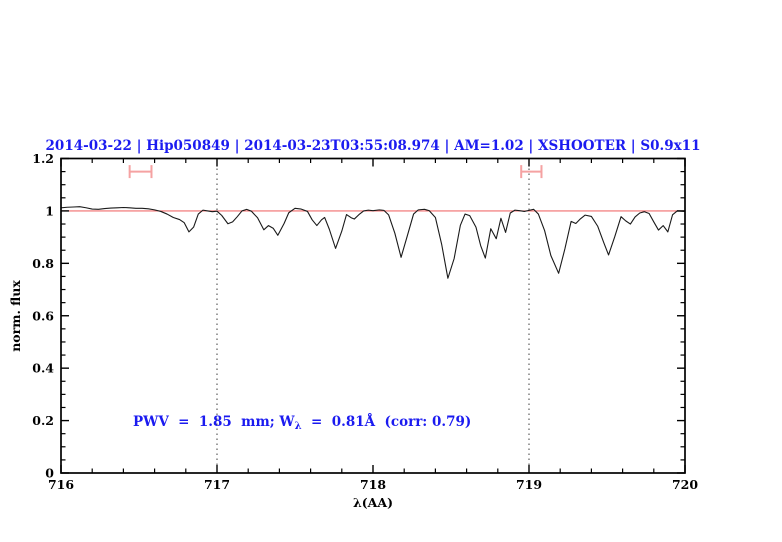 This screenshot has height=542, width=782. I want to click on y-tick-label: 1.2, so click(43, 158).